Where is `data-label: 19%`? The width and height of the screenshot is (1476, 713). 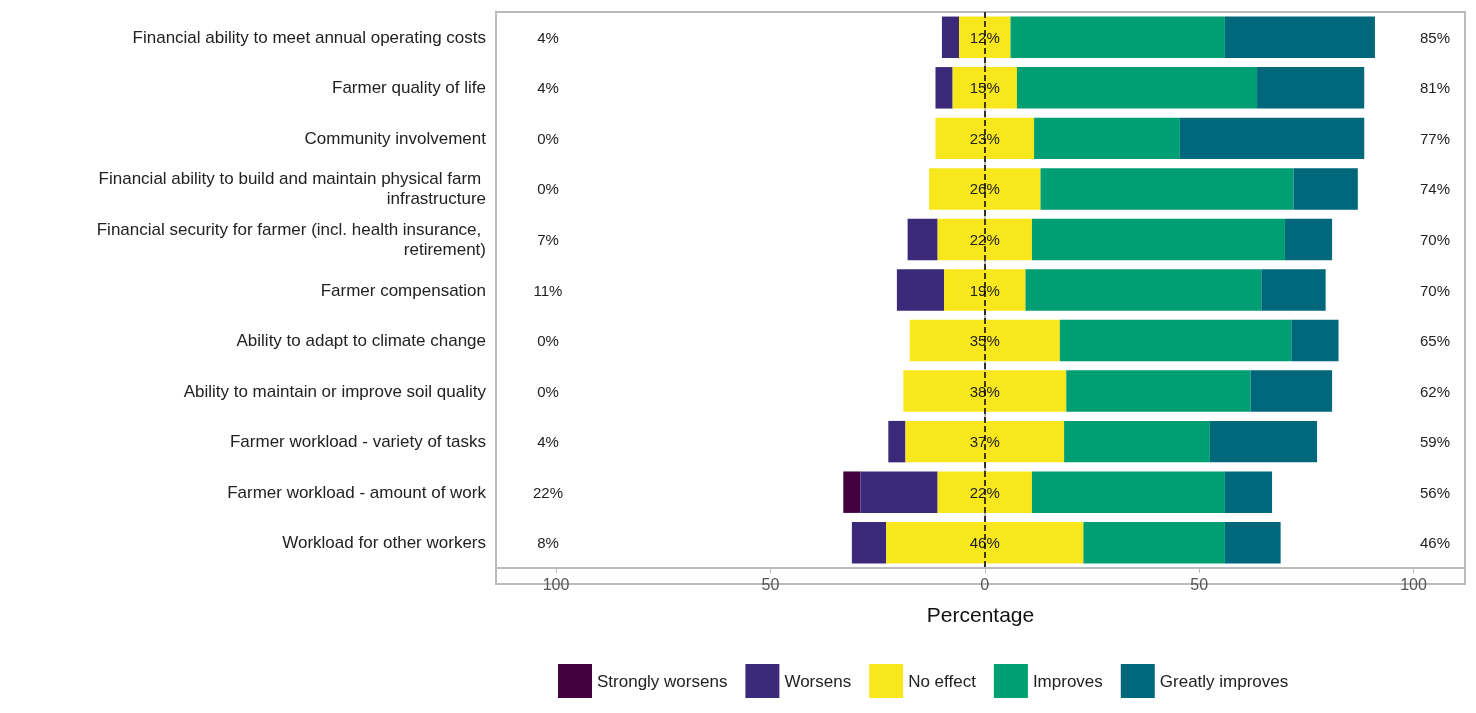 data-label: 19% is located at coordinates (984, 290).